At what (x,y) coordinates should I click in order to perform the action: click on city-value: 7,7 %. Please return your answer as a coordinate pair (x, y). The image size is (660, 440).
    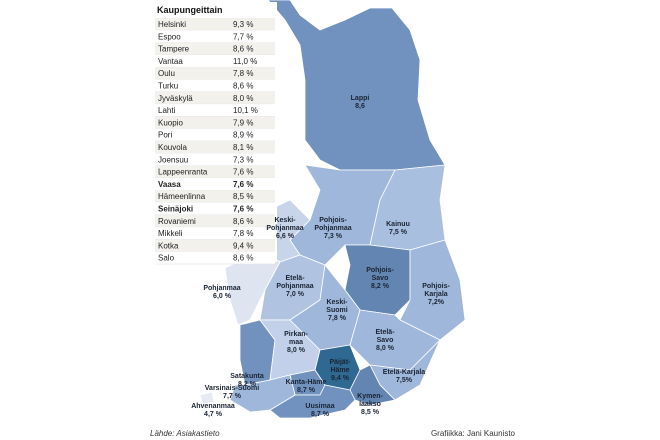
    Looking at the image, I should click on (243, 36).